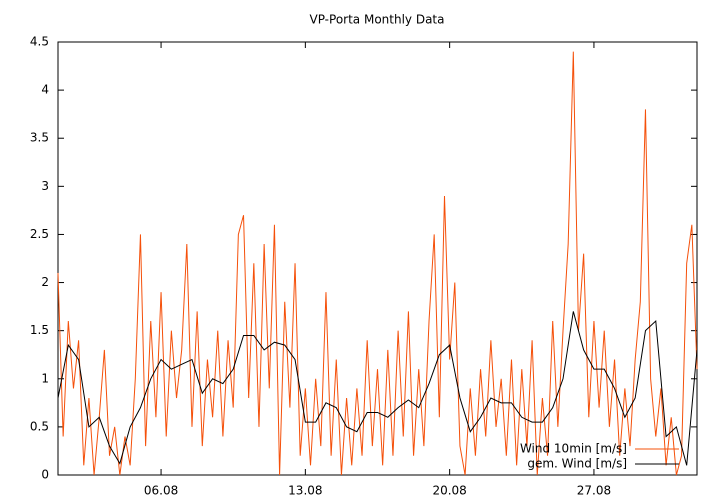  Describe the element at coordinates (39, 426) in the screenshot. I see `y-tick-label: 0.5` at that location.